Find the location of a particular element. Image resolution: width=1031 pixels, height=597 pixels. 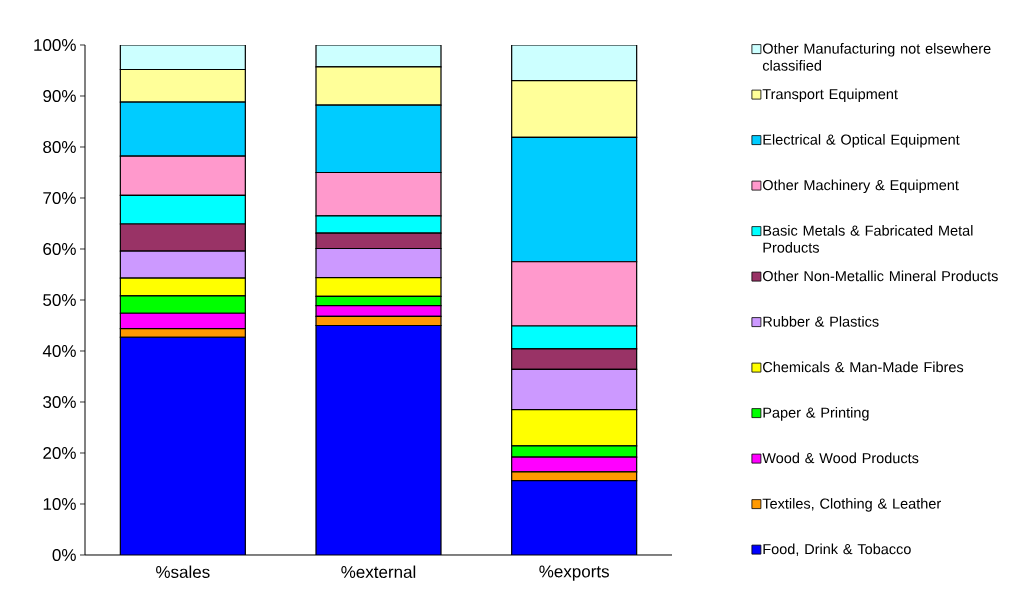

legend-label: Other Manufacturing not elsewhere classified is located at coordinates (876, 57).